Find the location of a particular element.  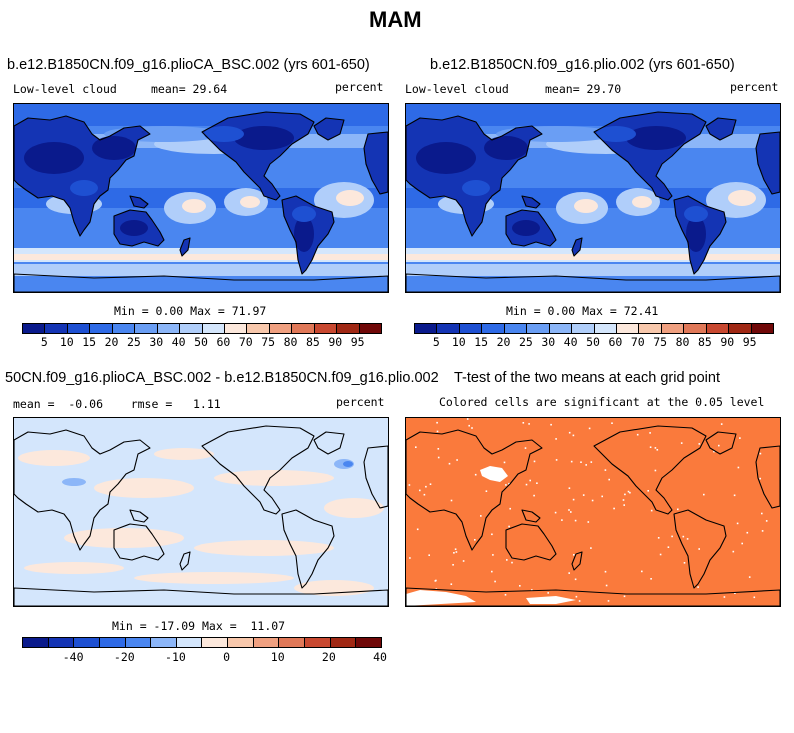

panel3-mean-rmse: mean = -0.06 rmse = 1.11 is located at coordinates (117, 404).